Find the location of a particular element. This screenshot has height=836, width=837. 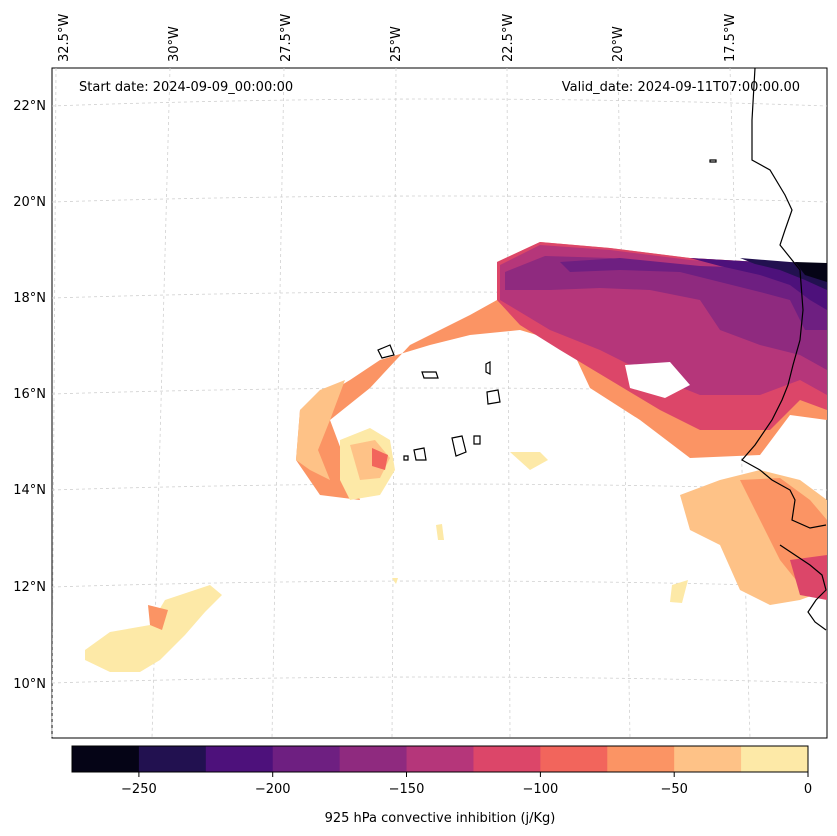

lat-label: 12°N is located at coordinates (29, 587).